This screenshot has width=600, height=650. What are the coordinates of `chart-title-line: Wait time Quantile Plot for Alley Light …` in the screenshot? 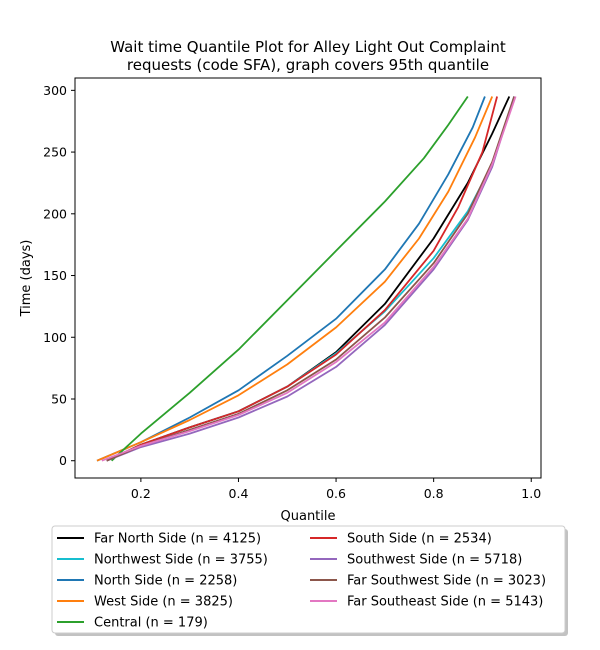 It's located at (308, 47).